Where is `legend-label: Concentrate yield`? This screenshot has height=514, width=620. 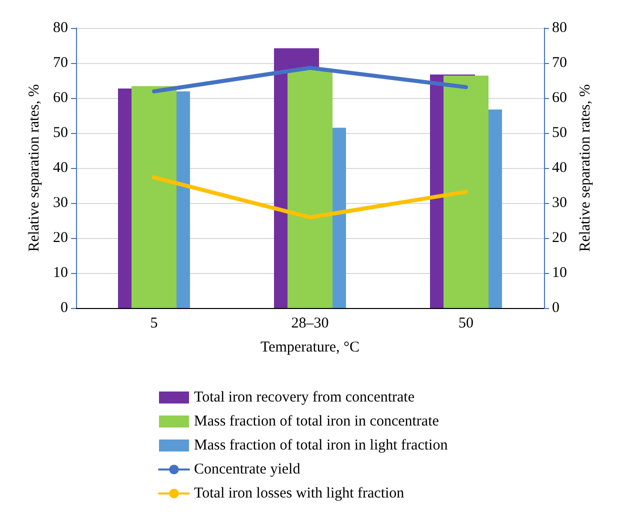
legend-label: Concentrate yield is located at coordinates (247, 470).